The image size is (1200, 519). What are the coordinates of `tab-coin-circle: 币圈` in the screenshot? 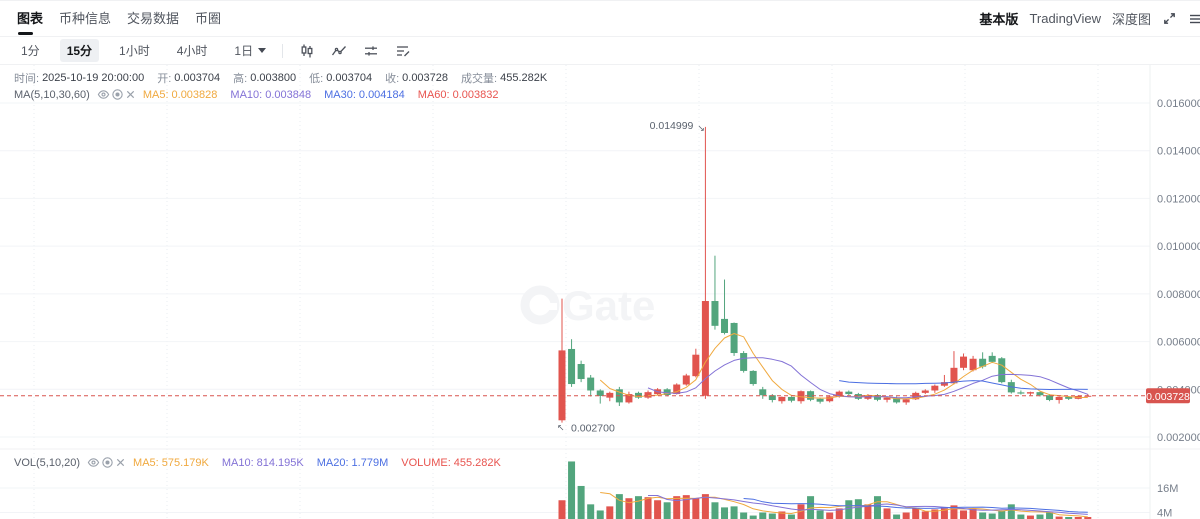 It's located at (208, 18).